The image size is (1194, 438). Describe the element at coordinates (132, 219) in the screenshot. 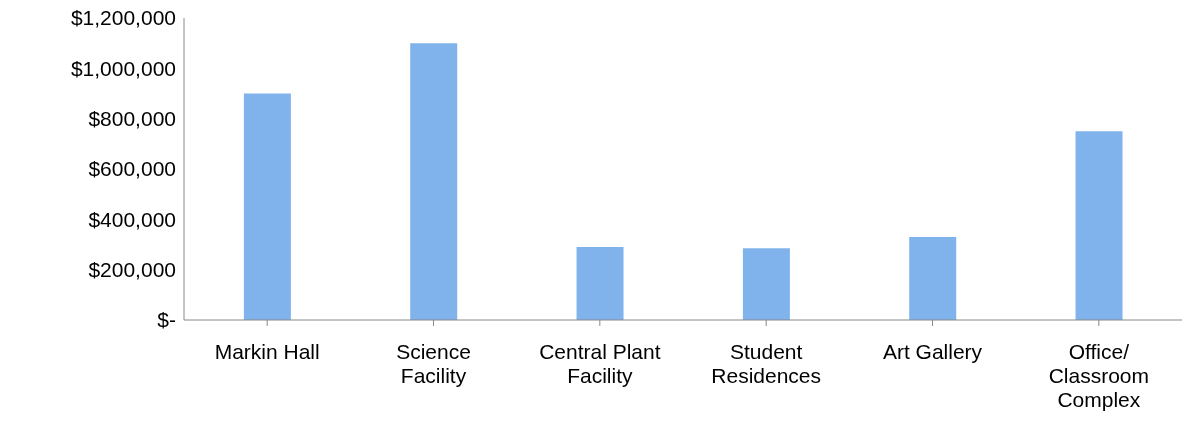

I see `y-tick-label: $400,000` at that location.